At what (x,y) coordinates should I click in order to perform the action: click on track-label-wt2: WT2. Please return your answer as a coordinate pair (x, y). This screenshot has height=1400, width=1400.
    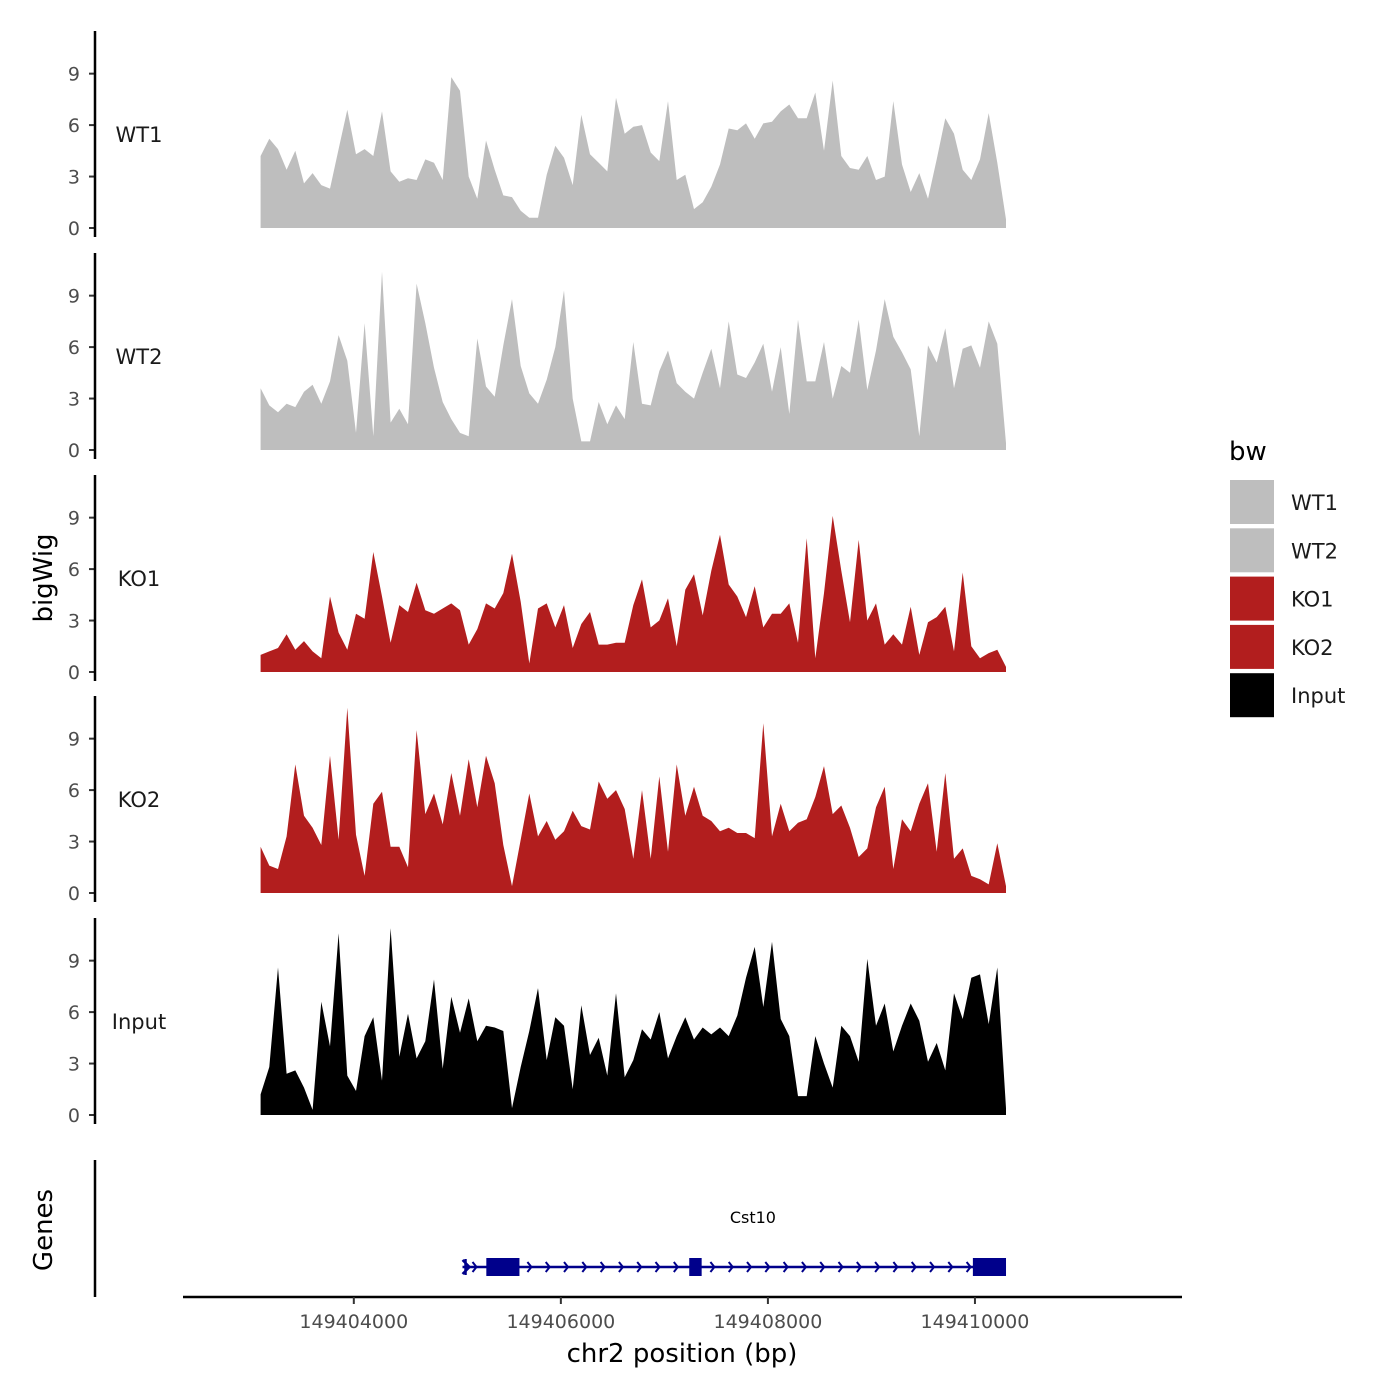
    Looking at the image, I should click on (139, 357).